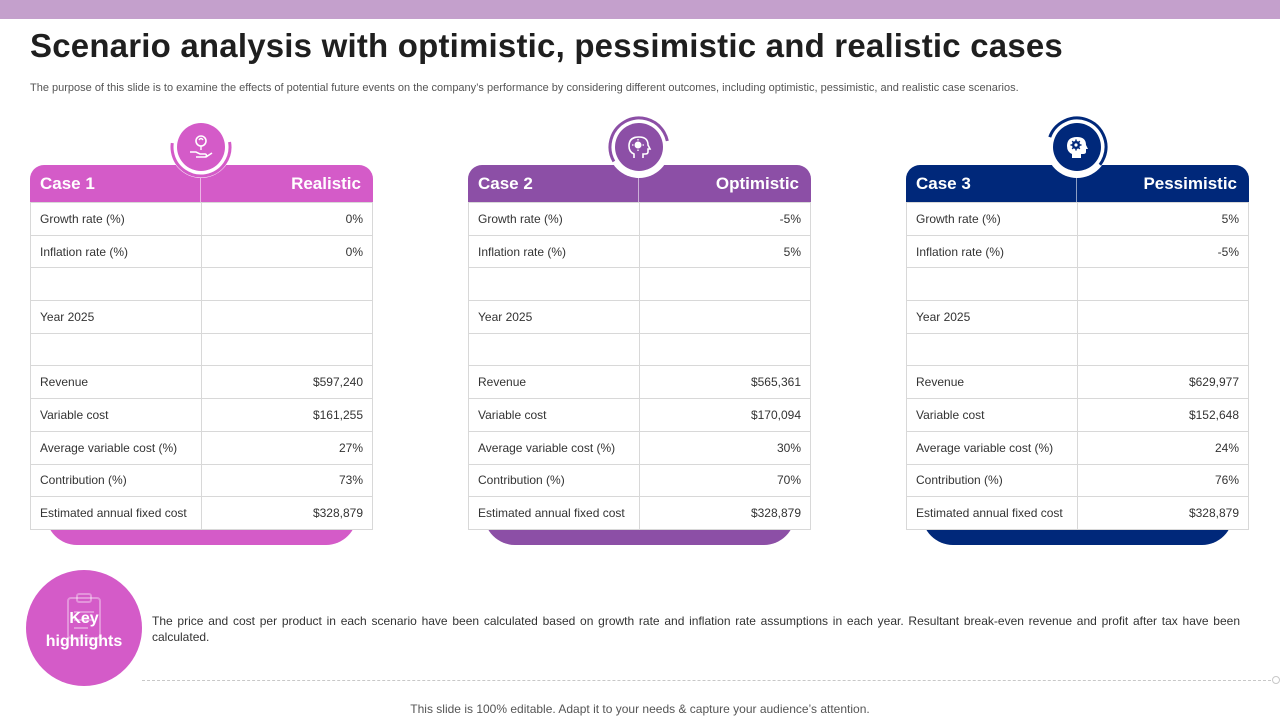 The image size is (1280, 720). What do you see at coordinates (757, 183) in the screenshot?
I see `scenario-label: Optimistic` at bounding box center [757, 183].